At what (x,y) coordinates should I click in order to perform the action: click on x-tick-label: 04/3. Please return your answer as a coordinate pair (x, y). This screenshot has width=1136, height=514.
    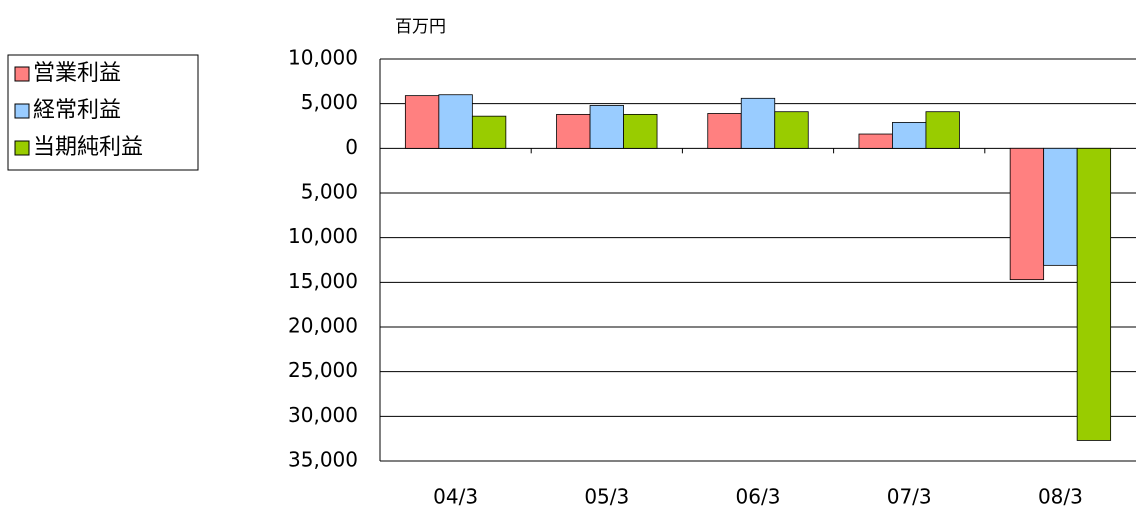
    Looking at the image, I should click on (455, 497).